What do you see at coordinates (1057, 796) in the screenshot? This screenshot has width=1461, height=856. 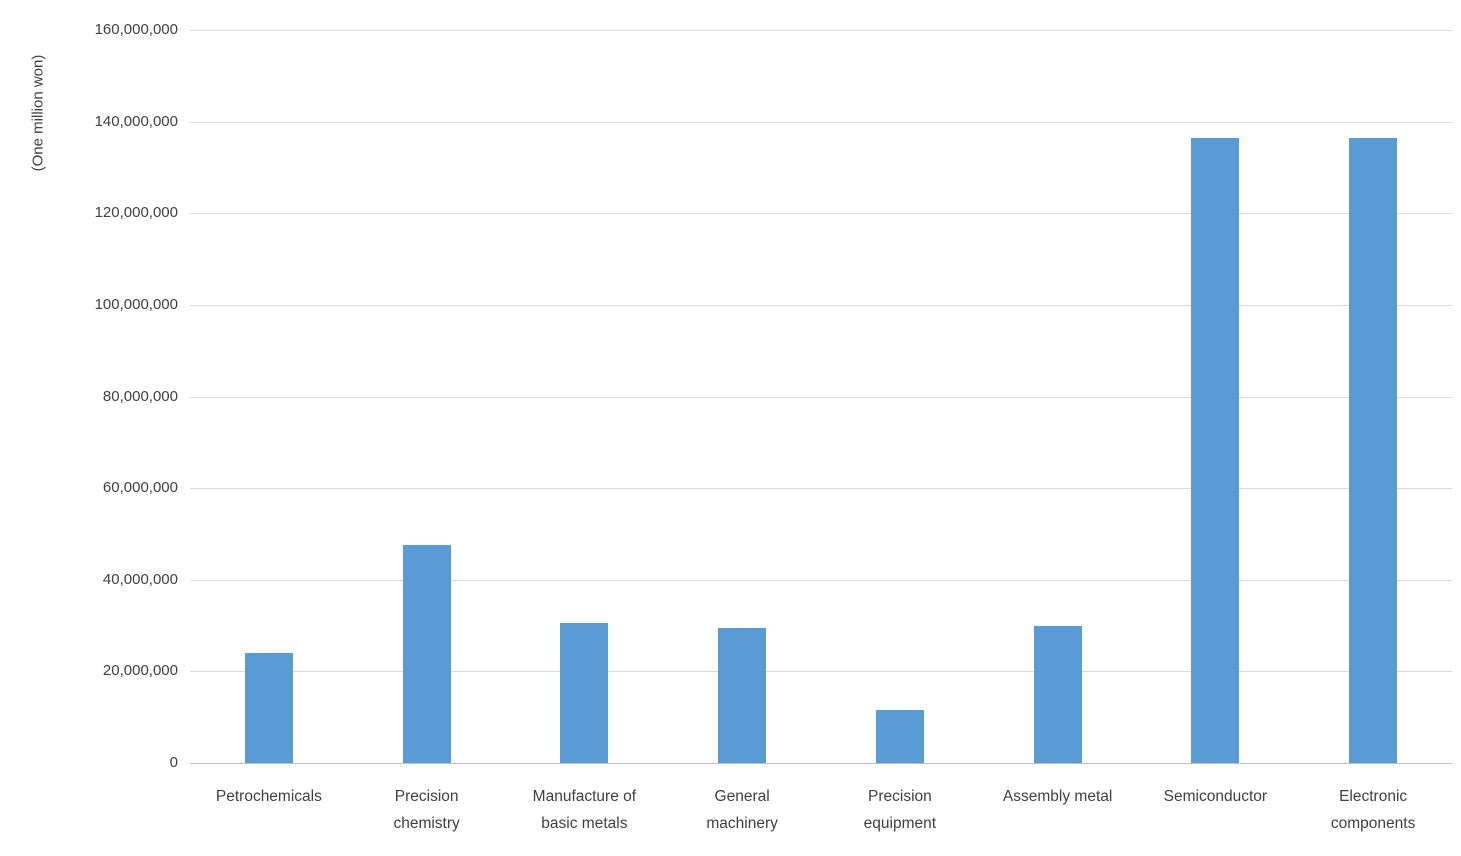 I see `x-category-label: Assembly metal` at bounding box center [1057, 796].